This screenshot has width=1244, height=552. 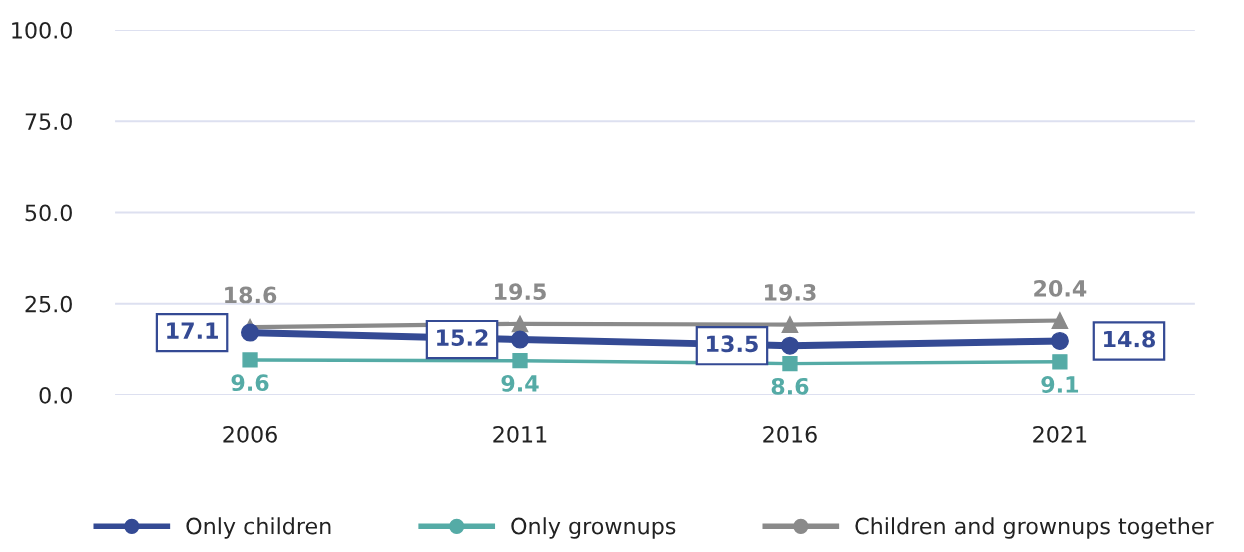 I want to click on data-label: 17.1, so click(x=192, y=330).